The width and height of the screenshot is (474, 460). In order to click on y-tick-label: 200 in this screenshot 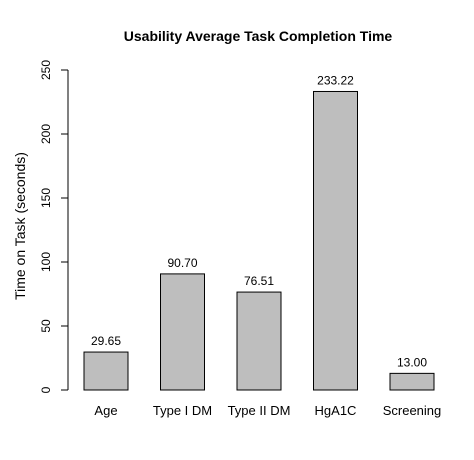, I will do `click(46, 134)`.